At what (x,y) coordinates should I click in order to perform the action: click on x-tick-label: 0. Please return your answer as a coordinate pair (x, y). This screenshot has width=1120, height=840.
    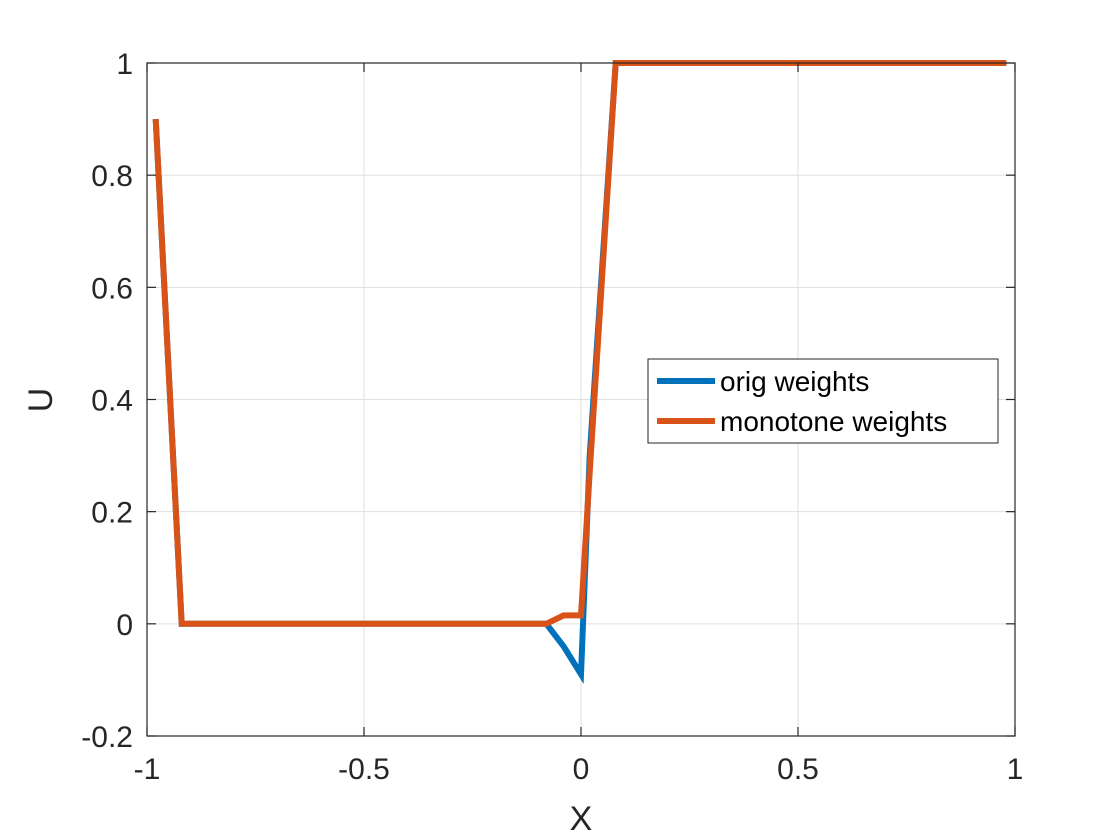
    Looking at the image, I should click on (581, 769).